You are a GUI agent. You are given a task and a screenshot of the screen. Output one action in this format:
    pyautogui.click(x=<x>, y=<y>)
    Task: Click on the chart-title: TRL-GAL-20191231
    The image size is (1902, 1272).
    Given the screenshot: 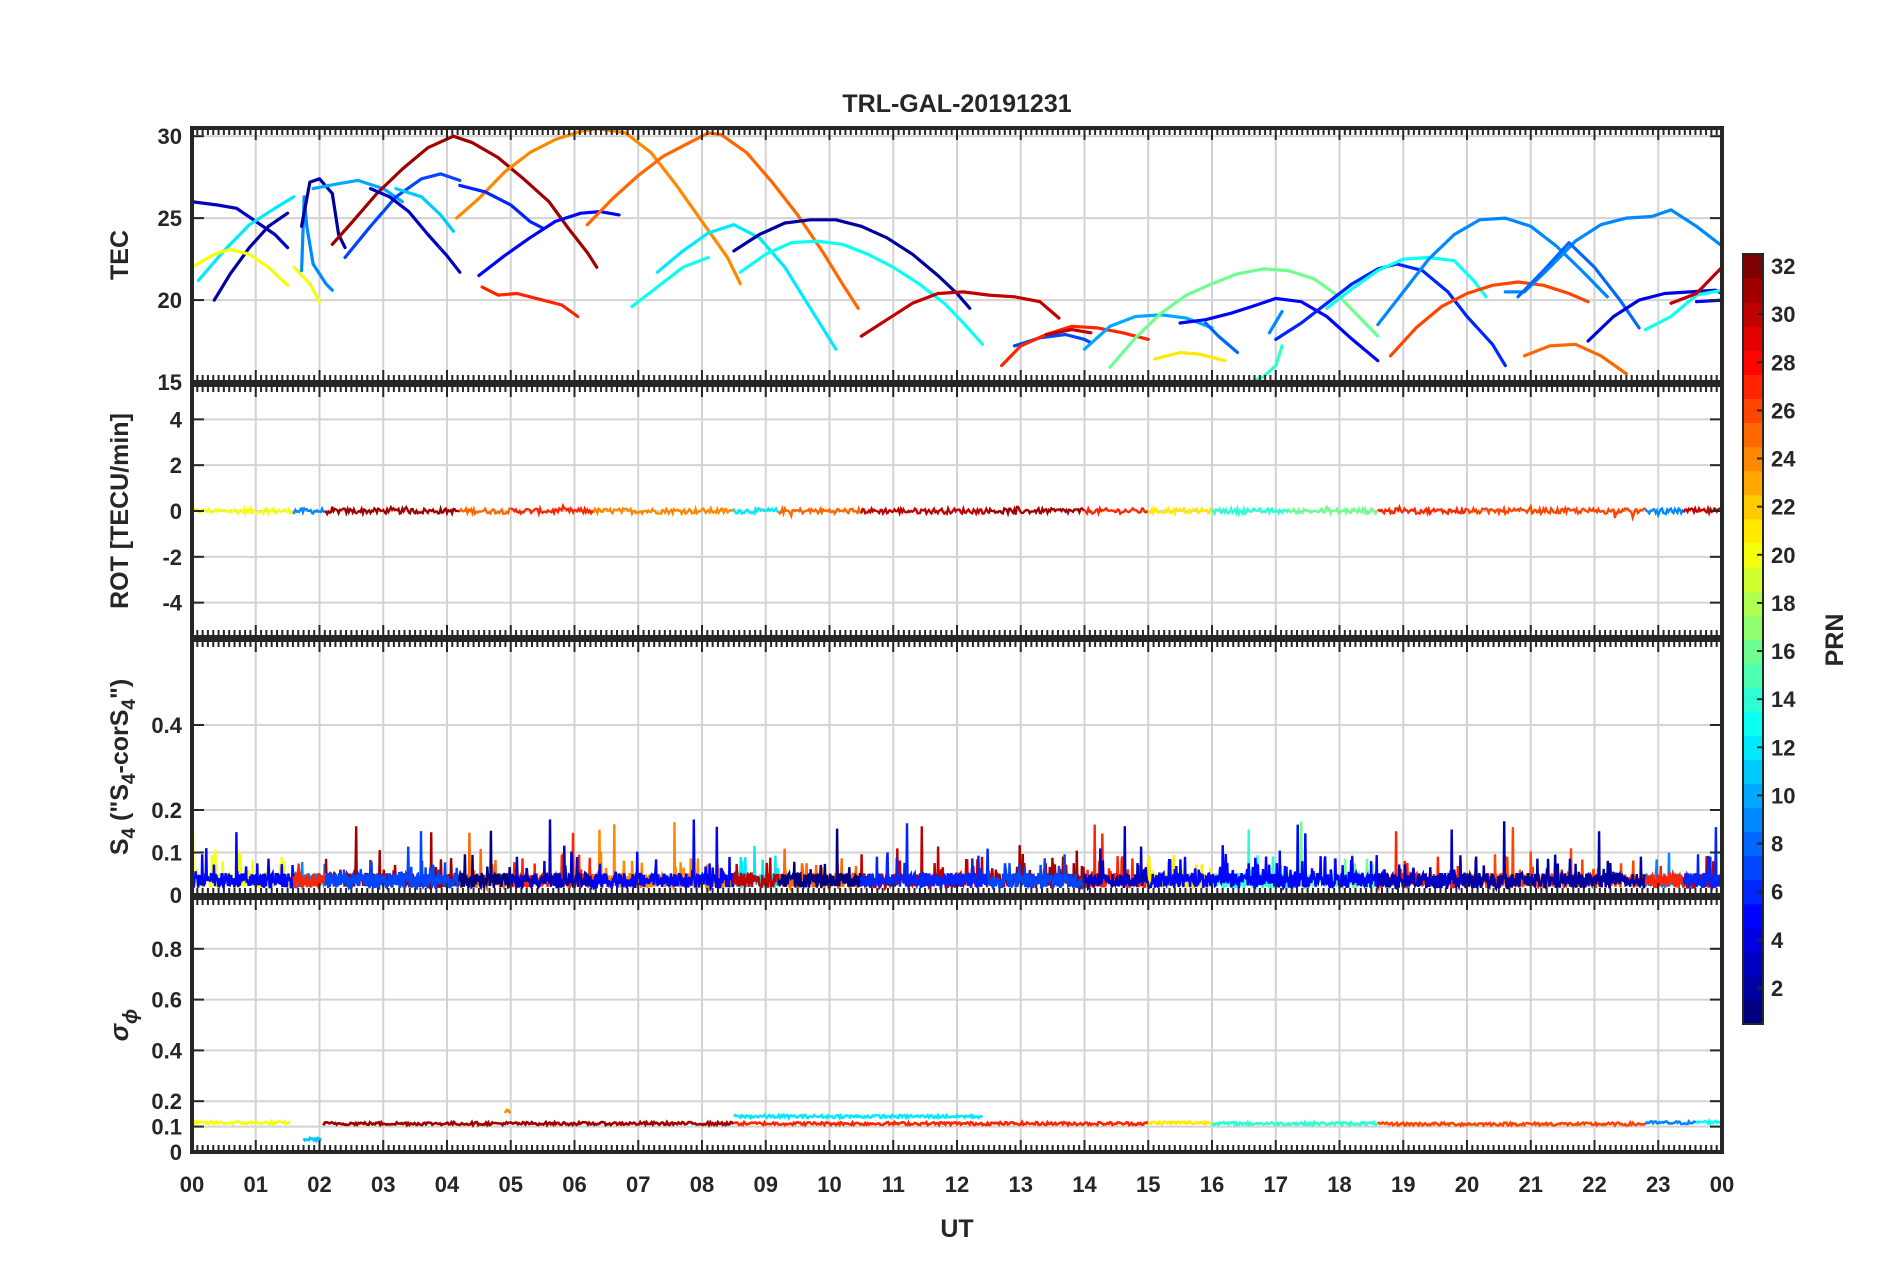 What is the action you would take?
    pyautogui.click(x=956, y=104)
    